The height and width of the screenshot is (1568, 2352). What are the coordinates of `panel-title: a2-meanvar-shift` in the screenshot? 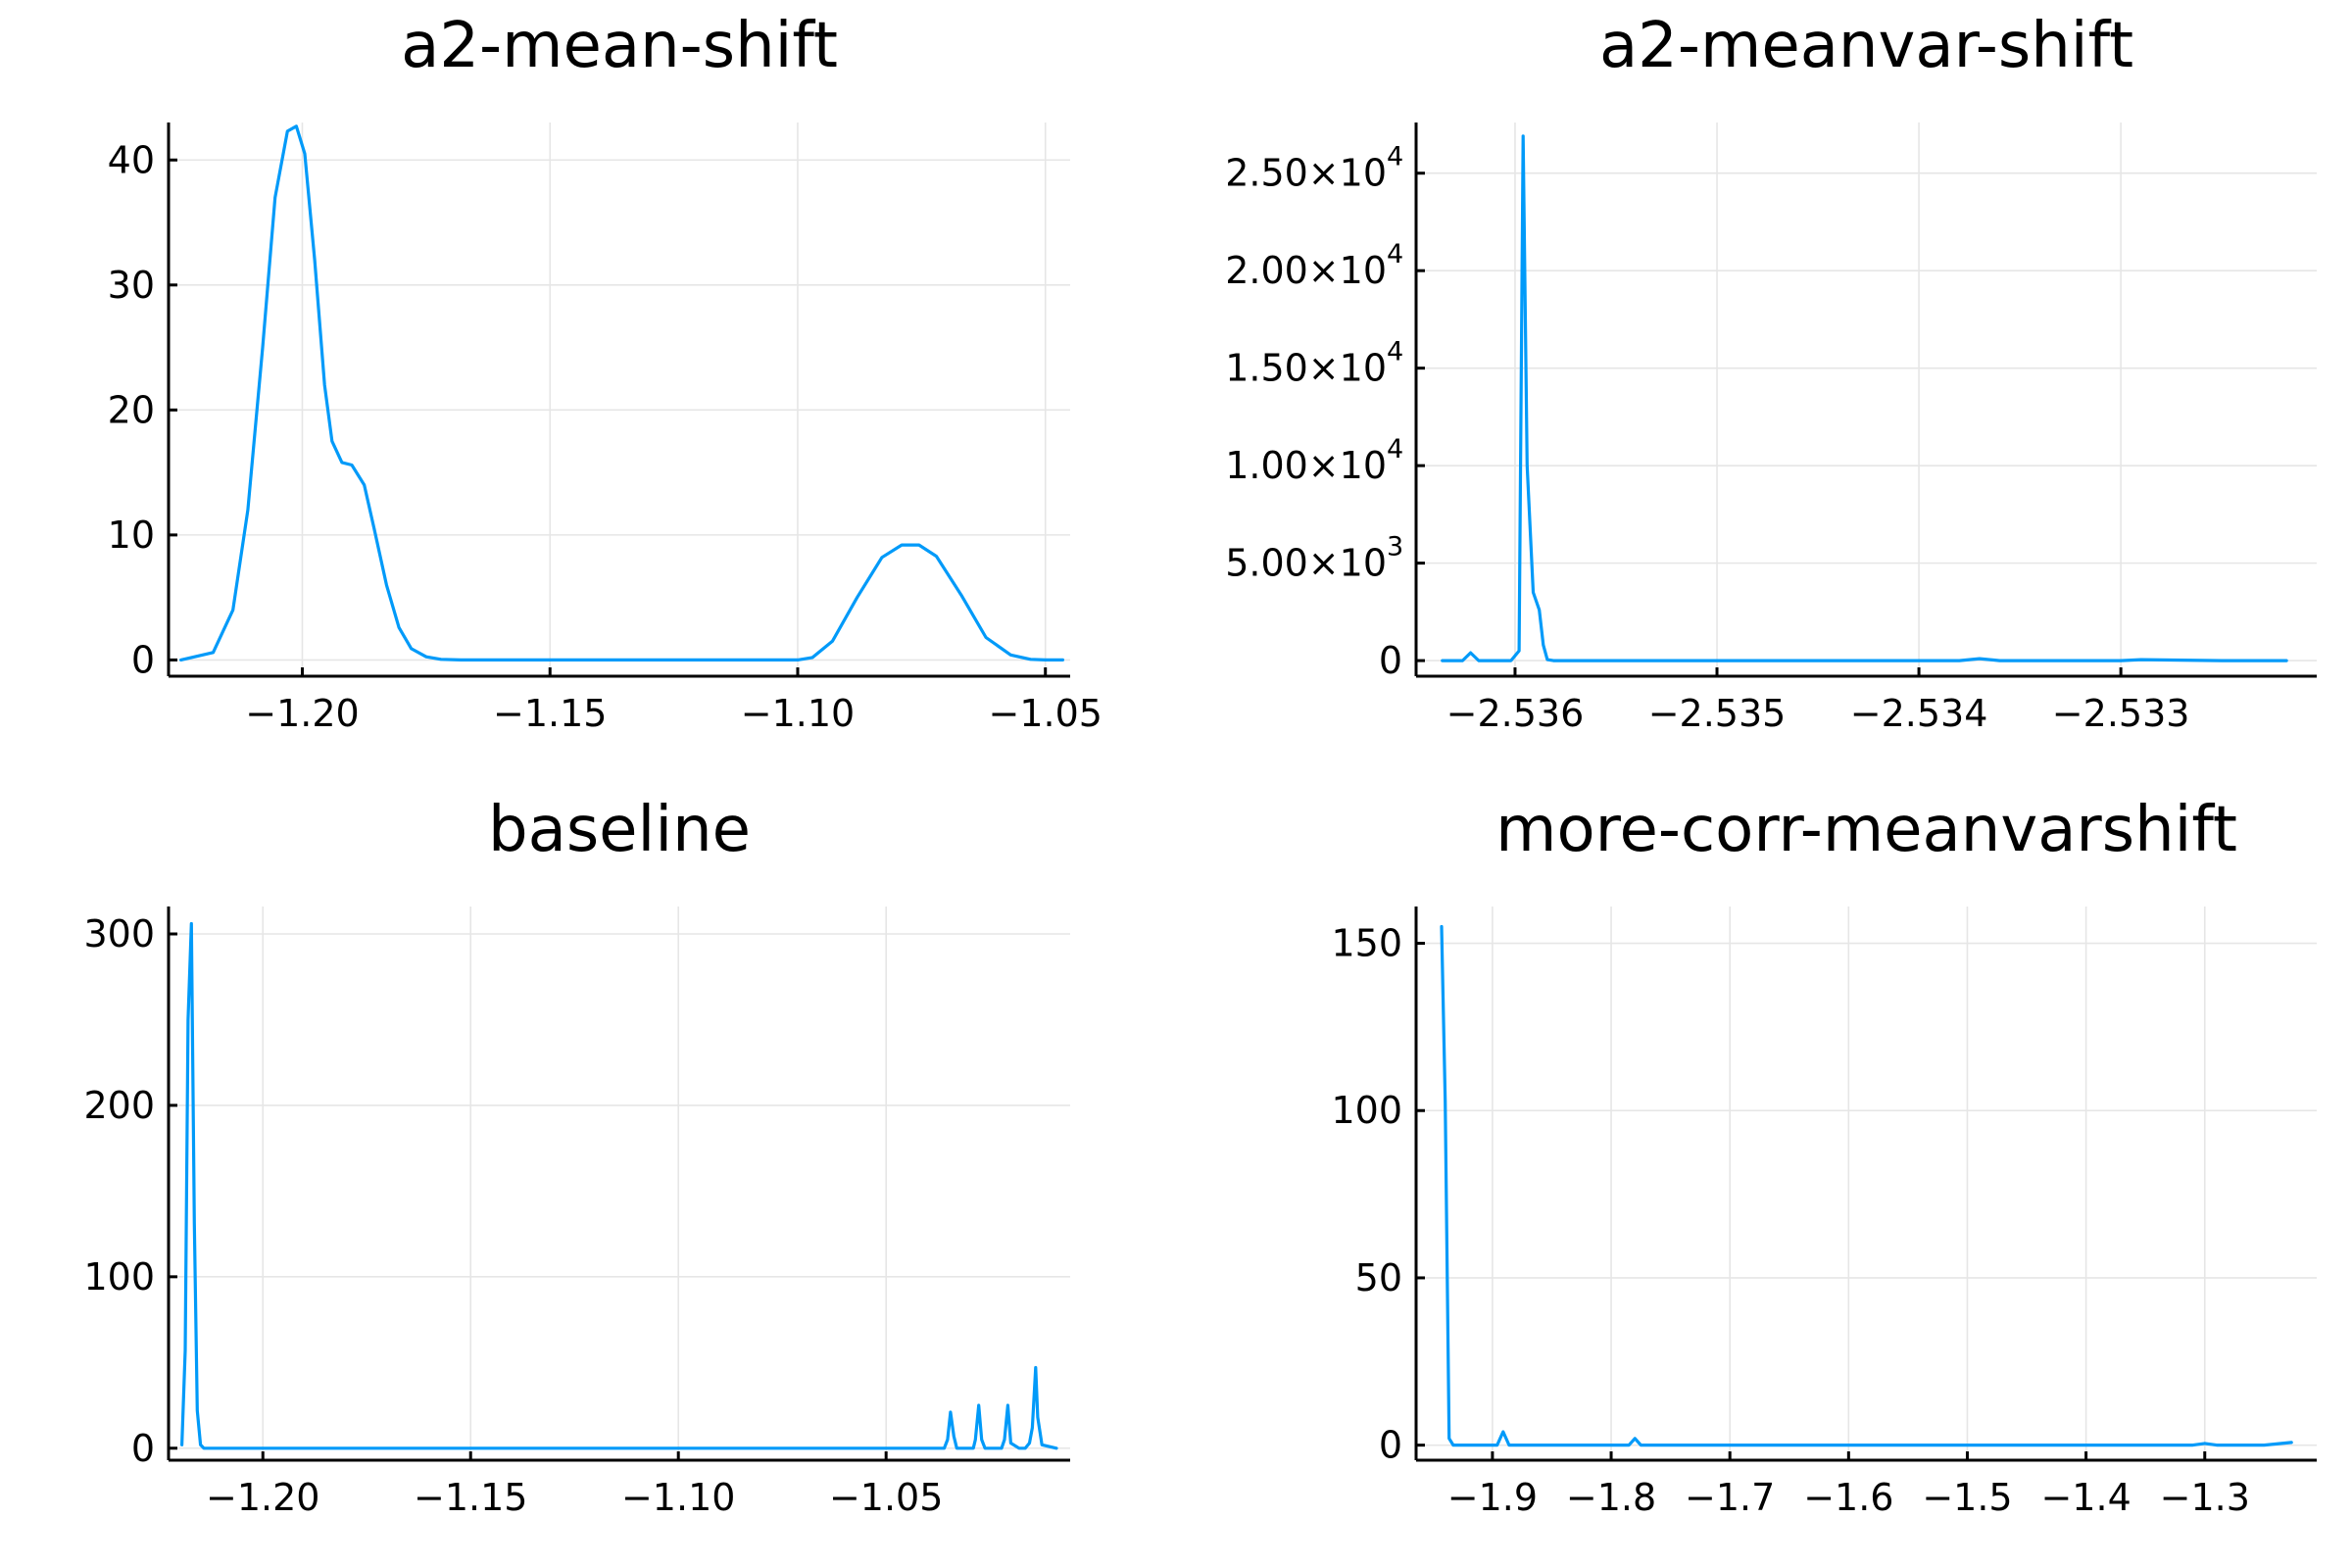 It's located at (1866, 46).